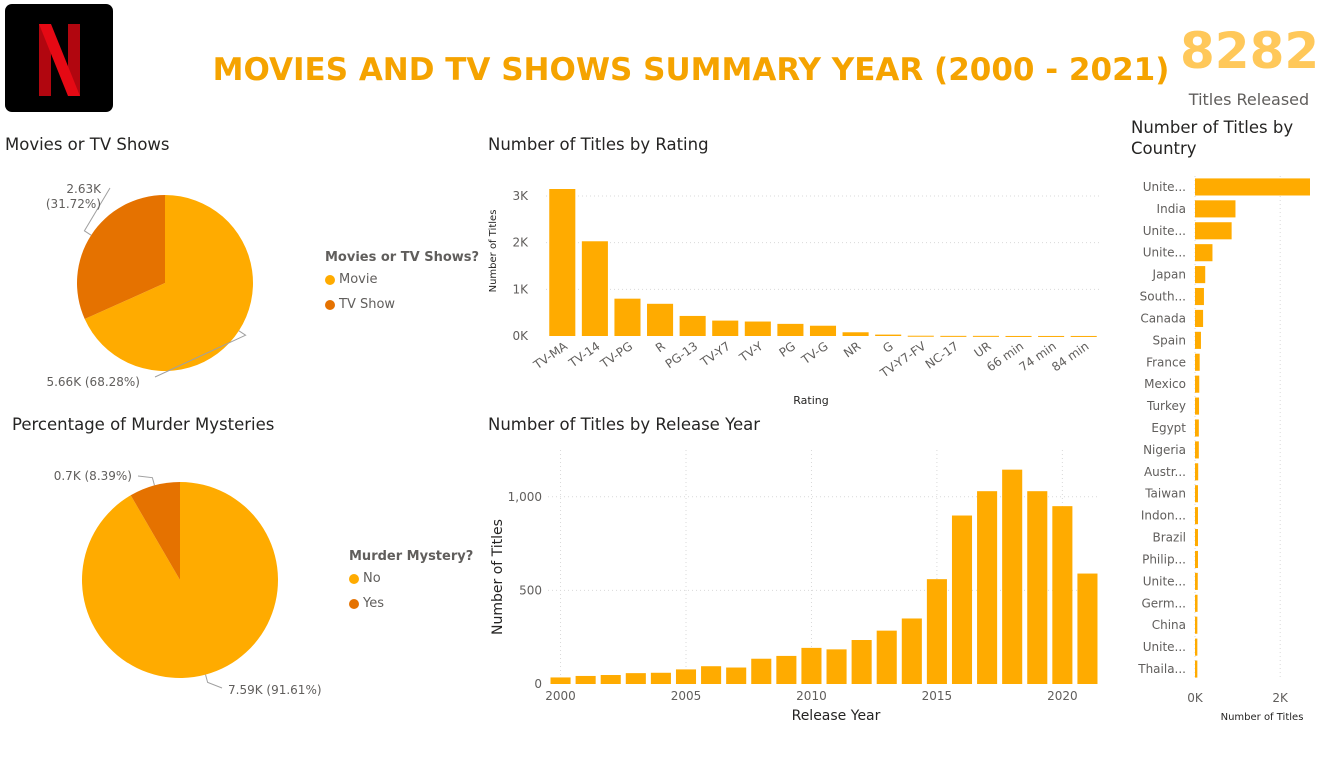  Describe the element at coordinates (1195, 698) in the screenshot. I see `x-tick-label: 0K` at that location.